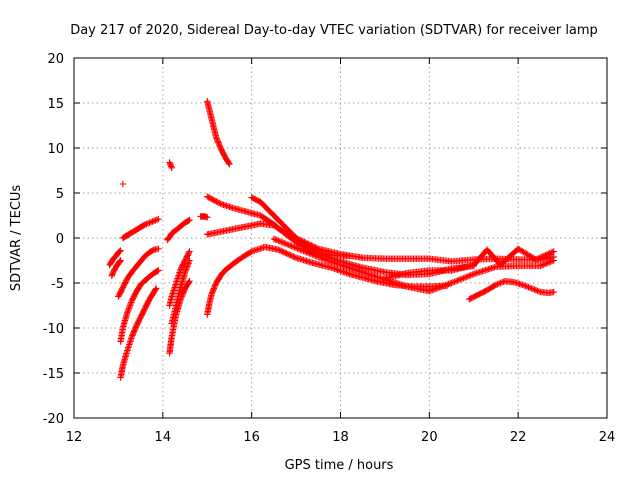 Image resolution: width=640 pixels, height=480 pixels. What do you see at coordinates (53, 419) in the screenshot?
I see `y-tick-label: -20` at bounding box center [53, 419].